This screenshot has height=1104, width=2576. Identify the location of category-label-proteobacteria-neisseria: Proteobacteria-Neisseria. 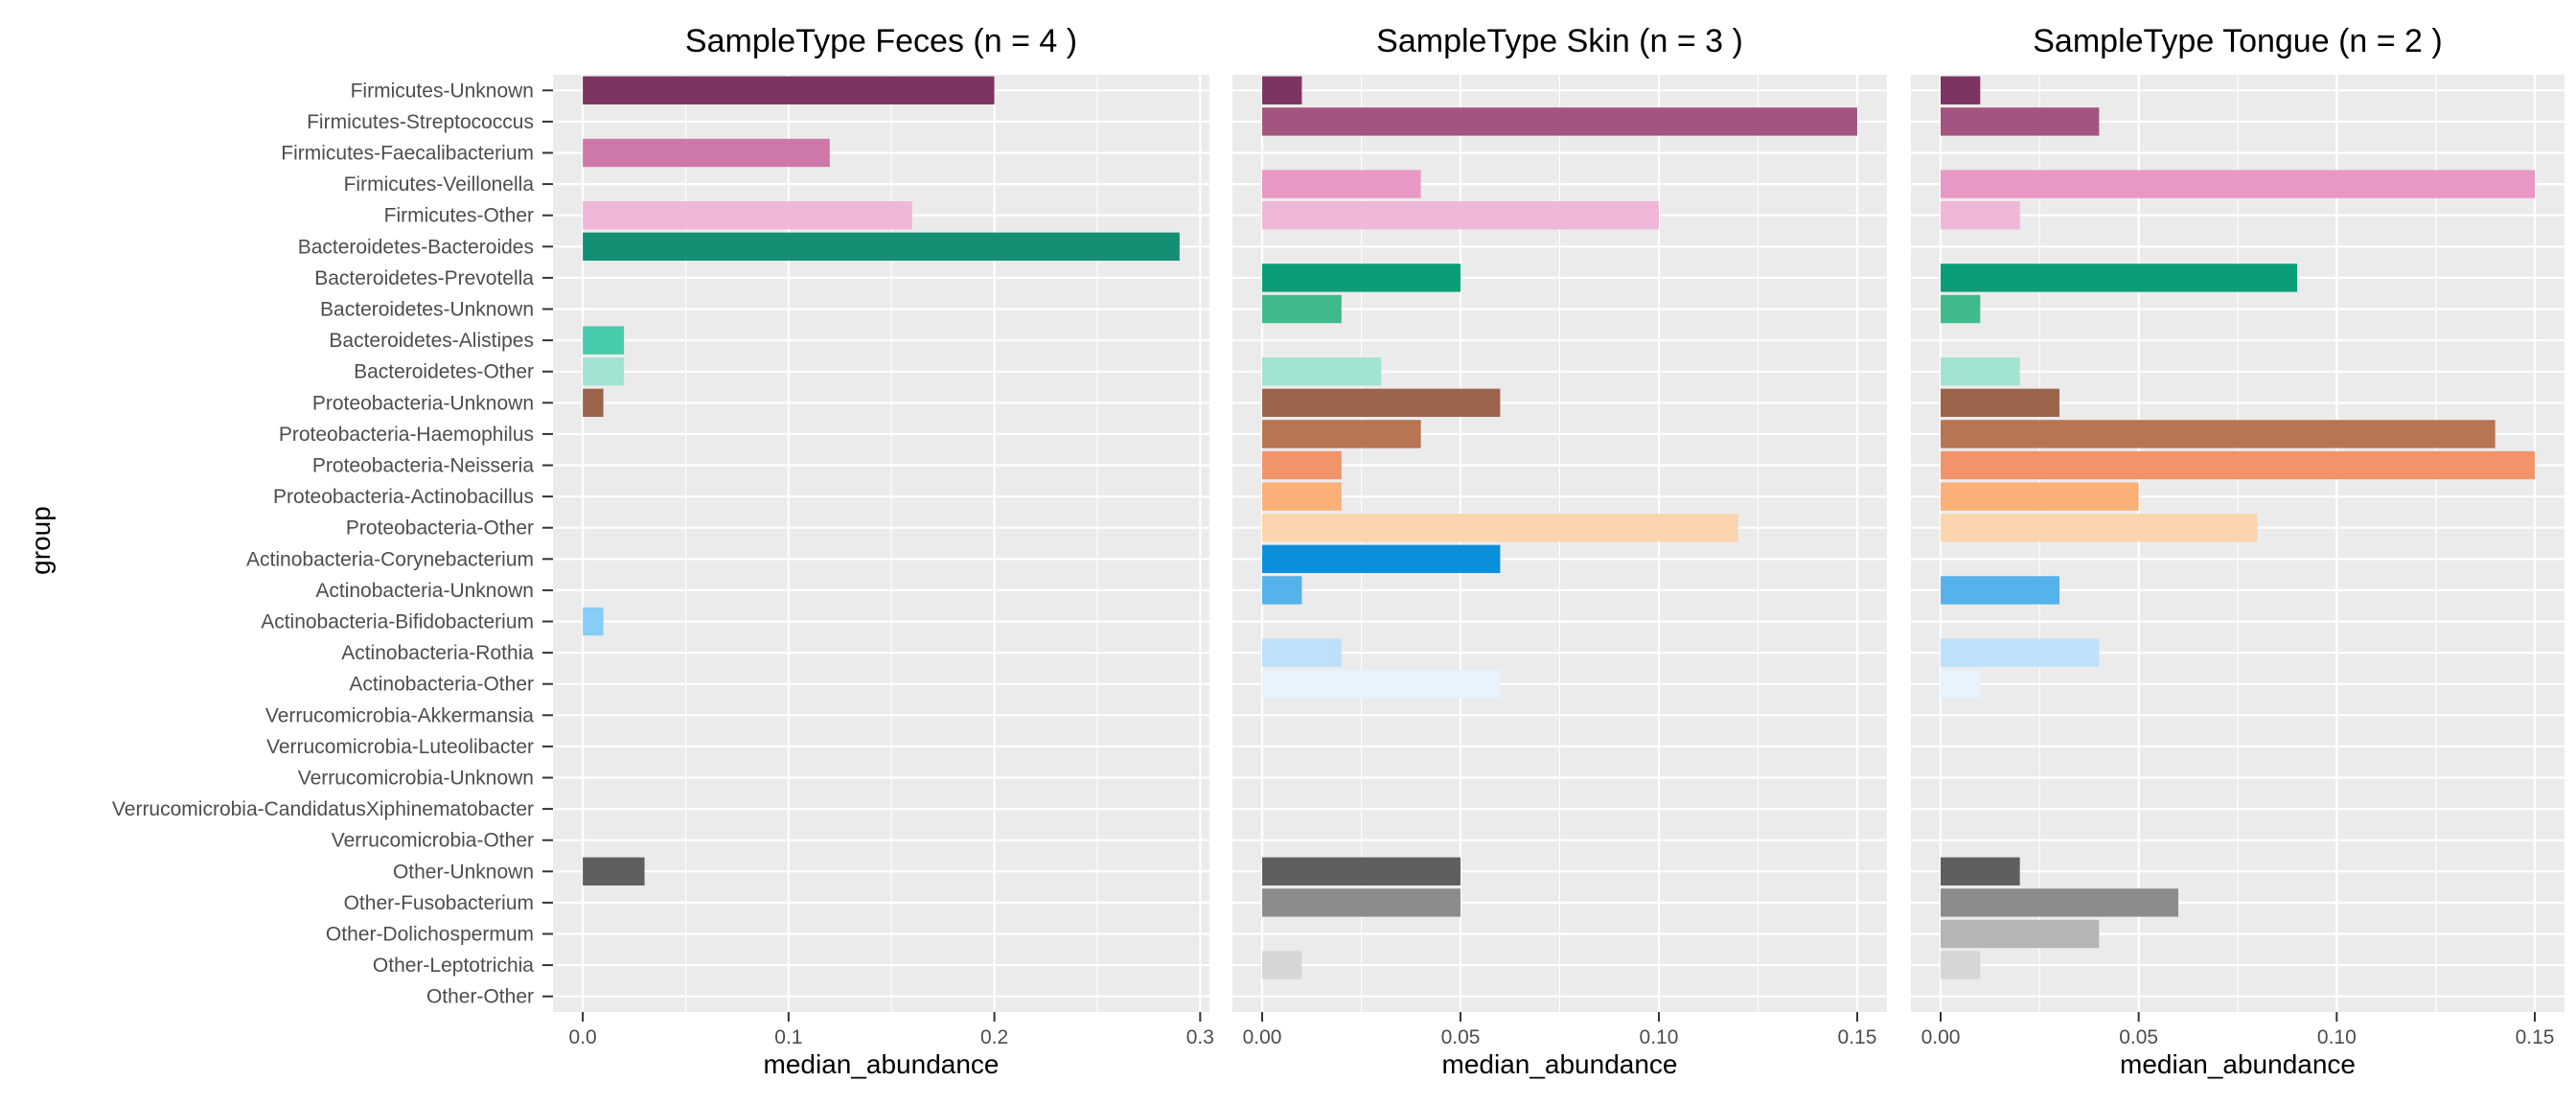
(423, 466).